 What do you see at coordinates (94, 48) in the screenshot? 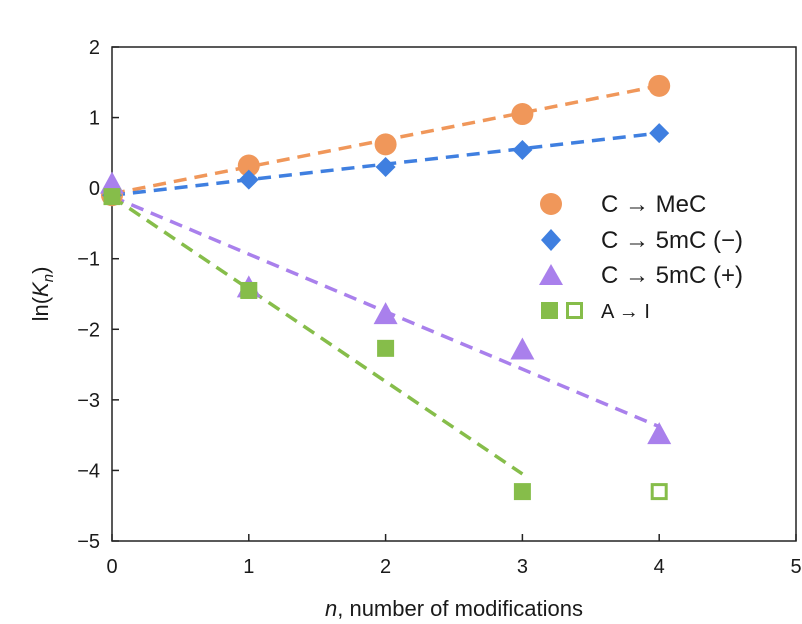
I see `y-tick-label: 2` at bounding box center [94, 48].